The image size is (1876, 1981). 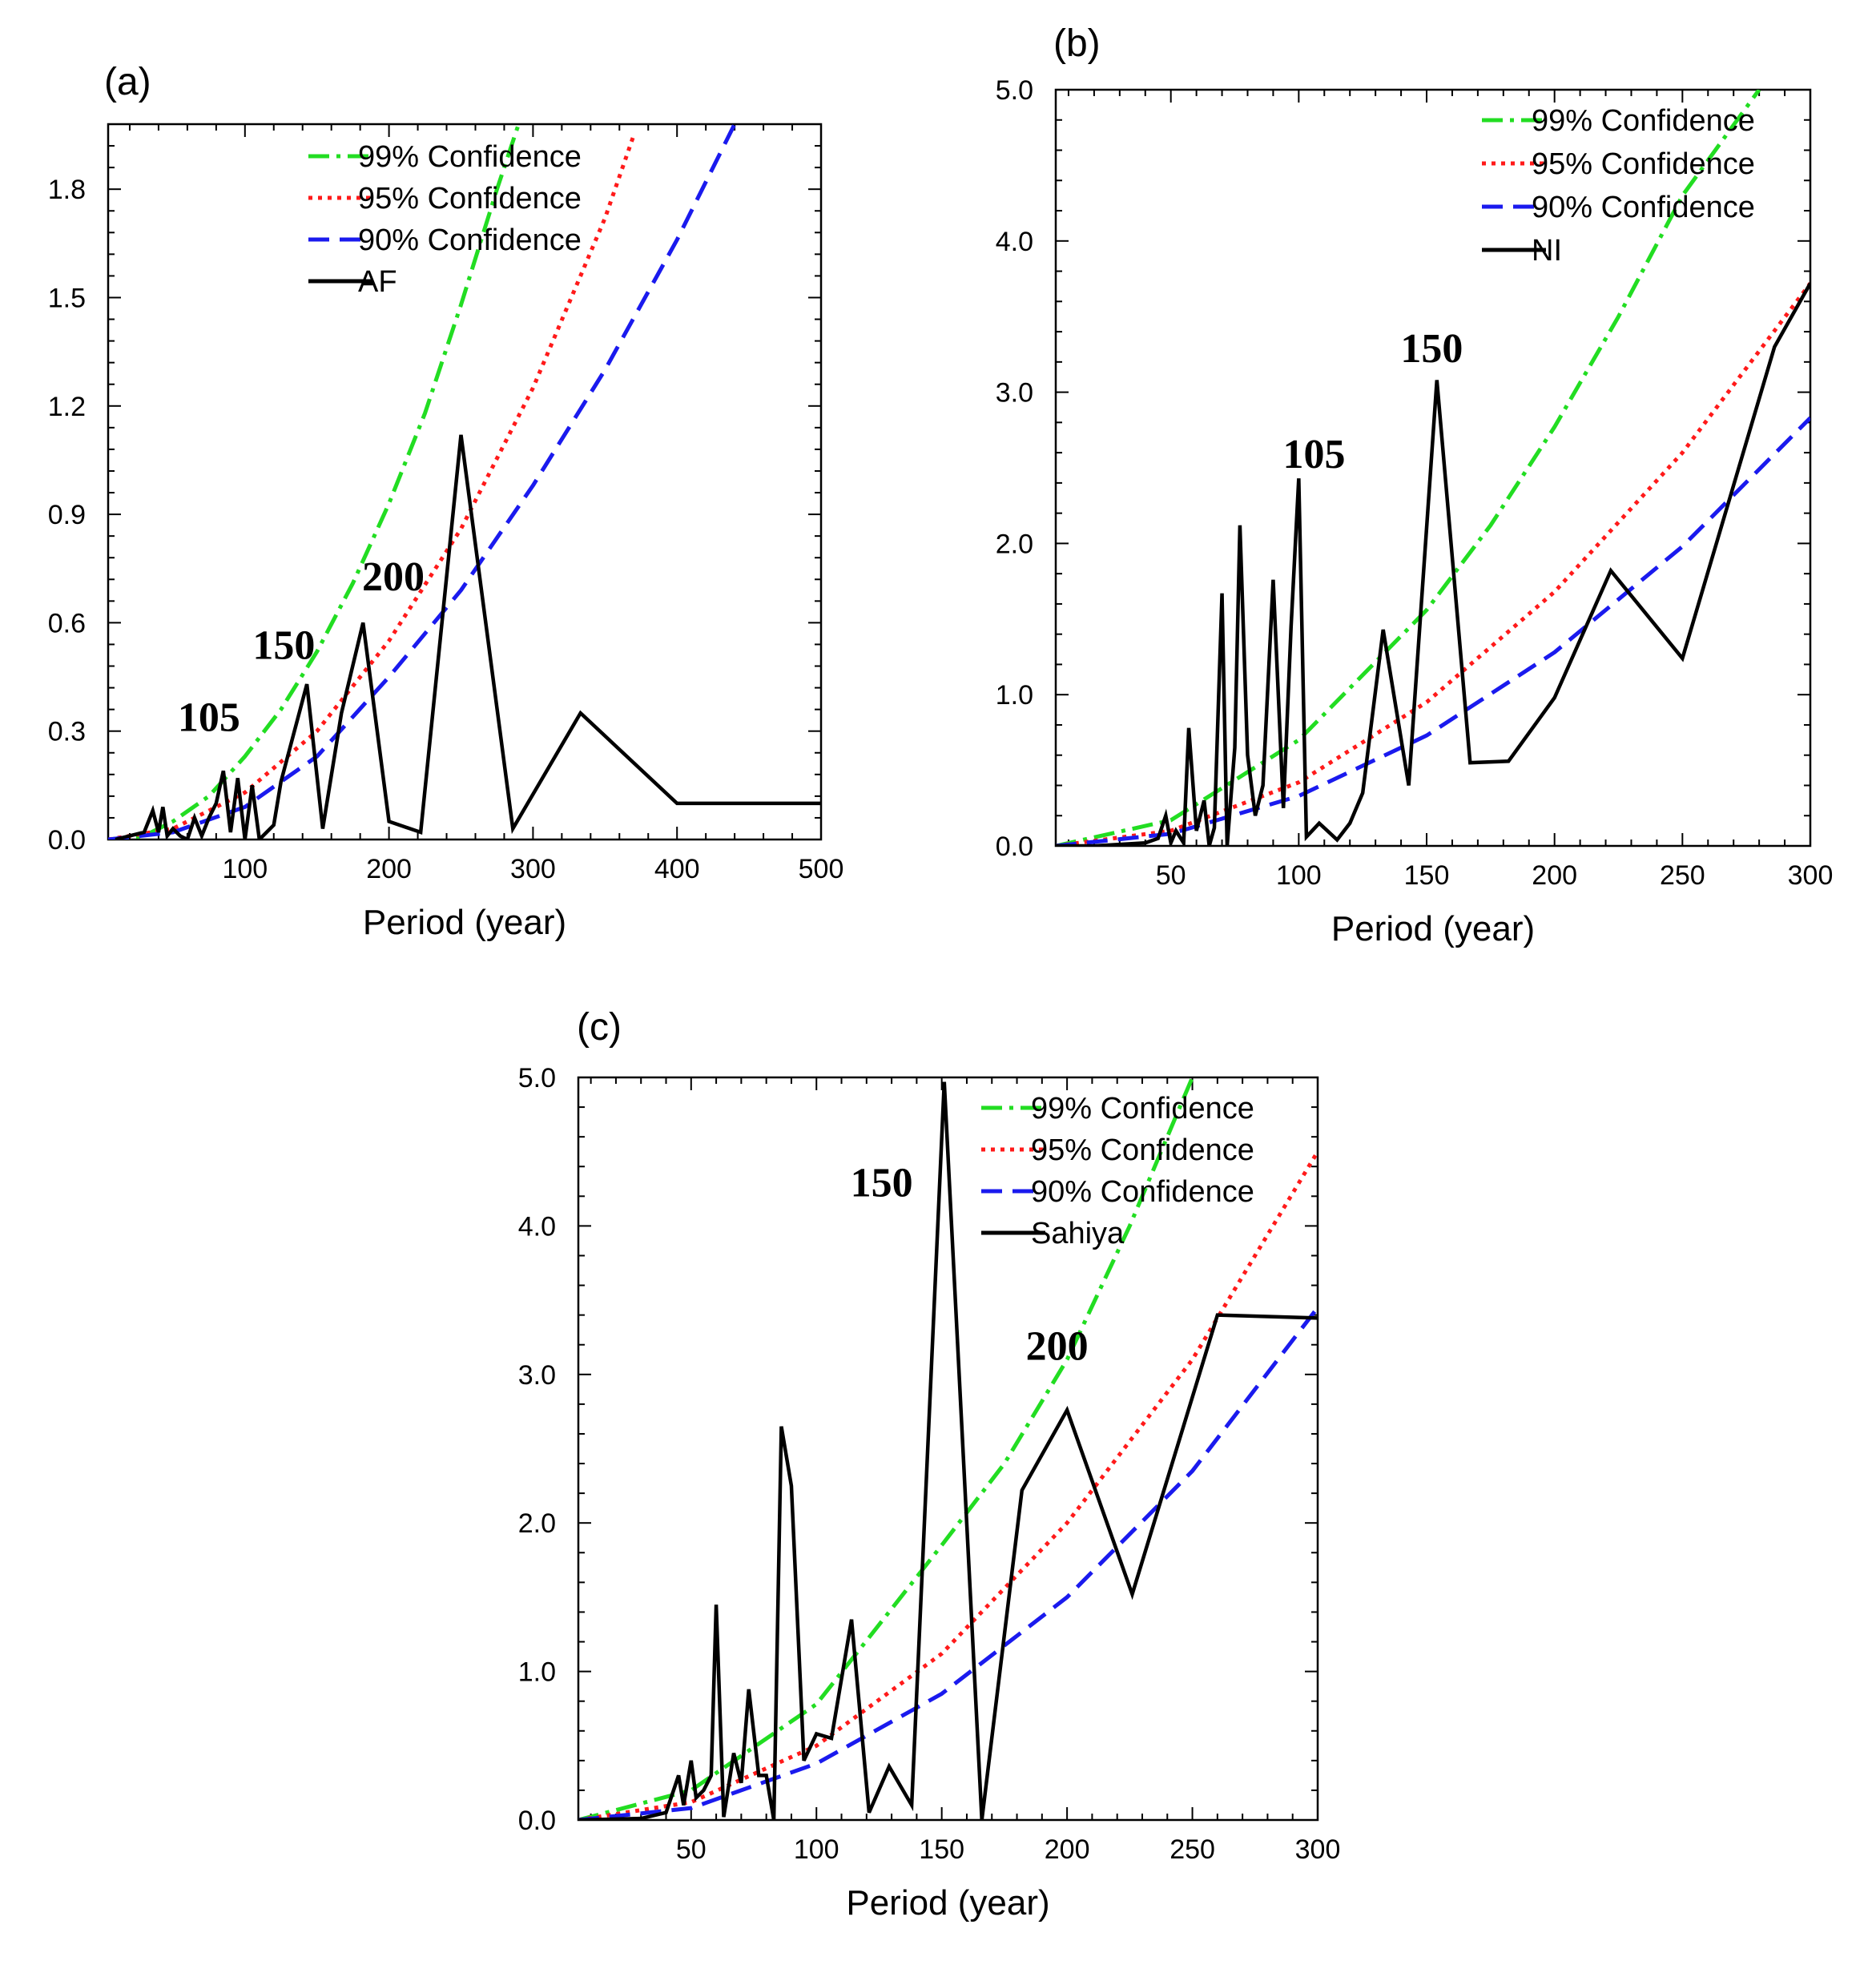 What do you see at coordinates (1078, 1234) in the screenshot?
I see `legend-label: Sahiya` at bounding box center [1078, 1234].